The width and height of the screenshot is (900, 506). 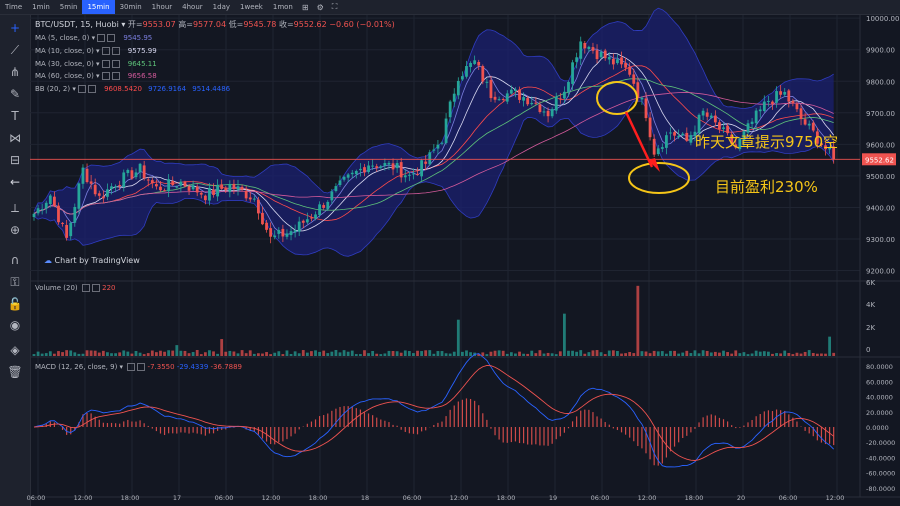 What do you see at coordinates (226, 367) in the screenshot?
I see `macd-value-3: -36.7889` at bounding box center [226, 367].